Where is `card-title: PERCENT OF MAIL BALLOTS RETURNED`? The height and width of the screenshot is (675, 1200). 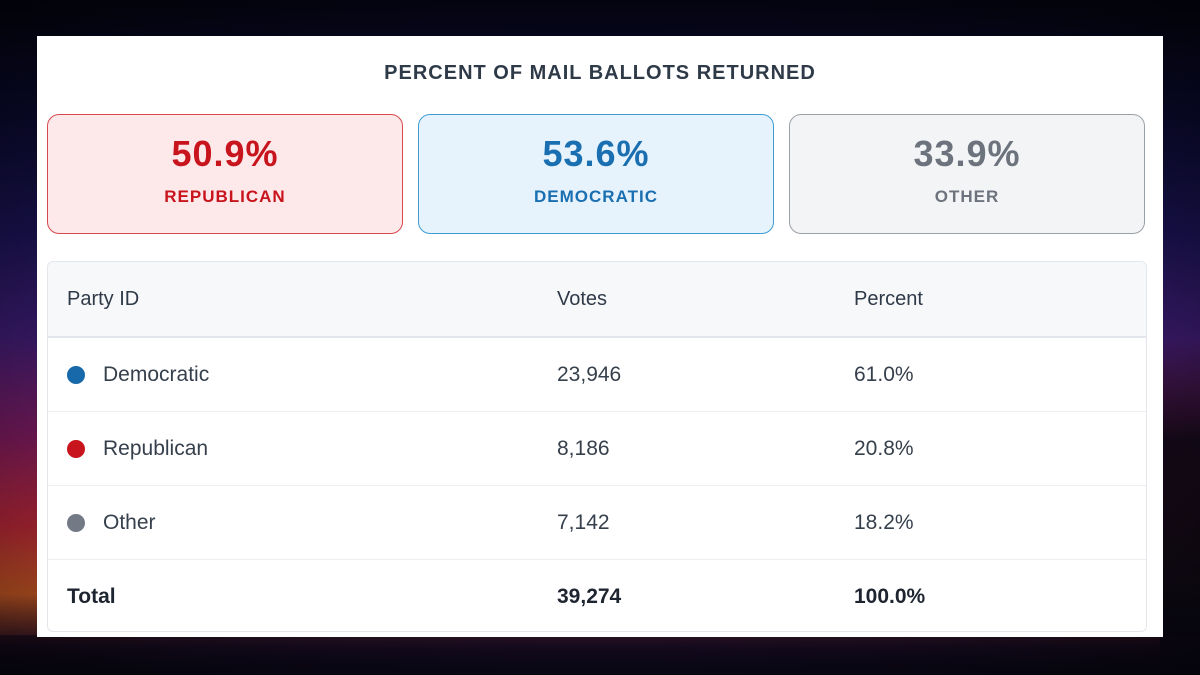
card-title: PERCENT OF MAIL BALLOTS RETURNED is located at coordinates (600, 73).